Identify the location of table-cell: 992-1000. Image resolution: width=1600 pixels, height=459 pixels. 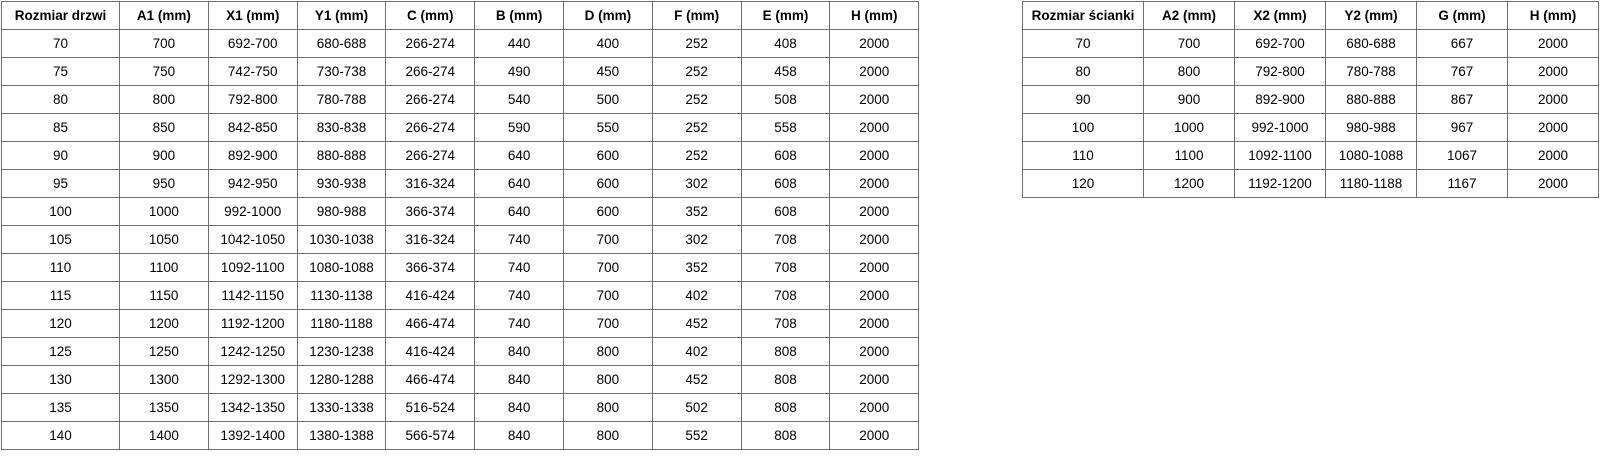
(1280, 127).